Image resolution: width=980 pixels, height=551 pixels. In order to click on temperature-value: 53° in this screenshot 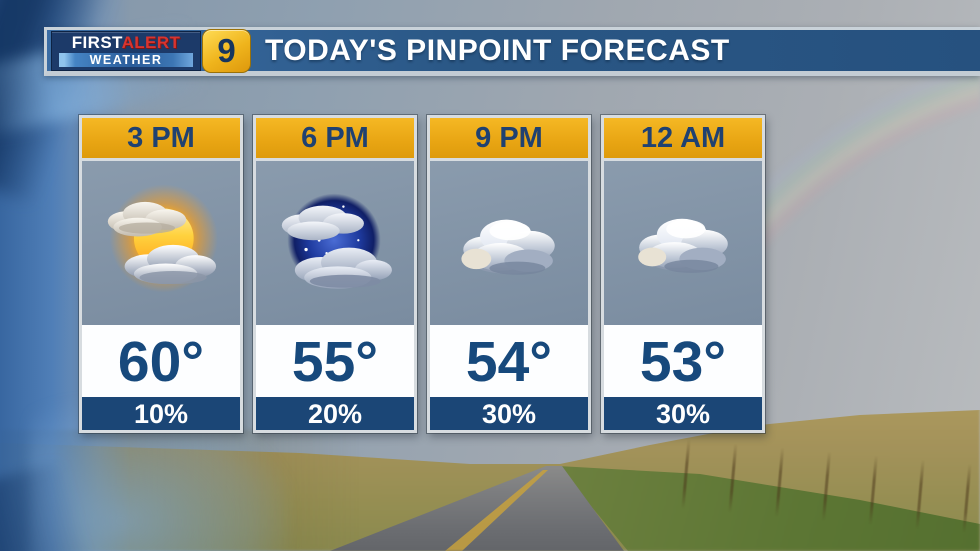, I will do `click(683, 361)`.